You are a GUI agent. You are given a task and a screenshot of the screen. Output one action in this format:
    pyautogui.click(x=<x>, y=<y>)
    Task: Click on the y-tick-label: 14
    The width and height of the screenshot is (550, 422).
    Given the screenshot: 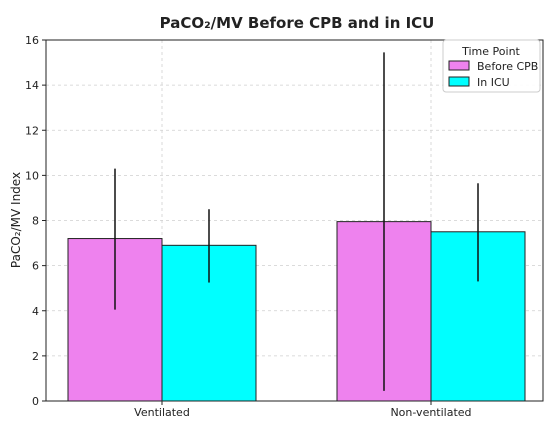 What is the action you would take?
    pyautogui.click(x=32, y=85)
    